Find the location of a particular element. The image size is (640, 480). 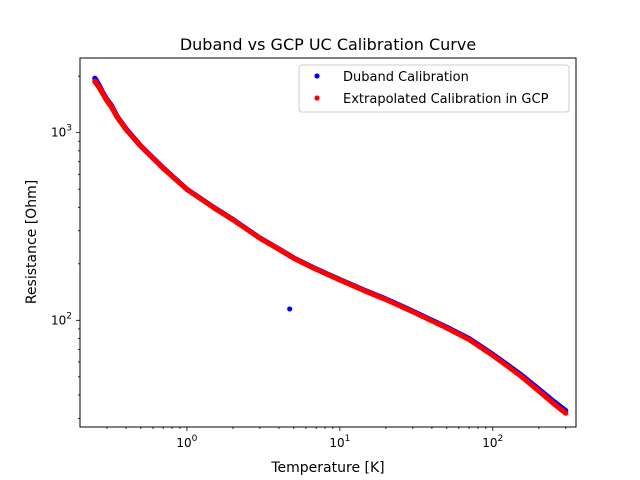

legend-box is located at coordinates (434, 88).